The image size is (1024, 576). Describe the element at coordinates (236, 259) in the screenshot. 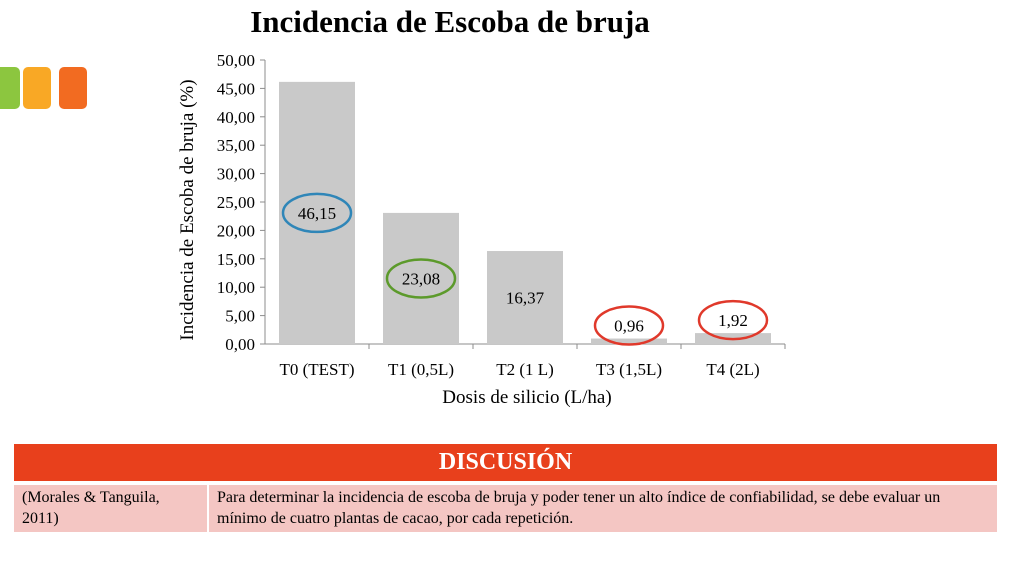

I see `y-tick-label: 15,00` at that location.